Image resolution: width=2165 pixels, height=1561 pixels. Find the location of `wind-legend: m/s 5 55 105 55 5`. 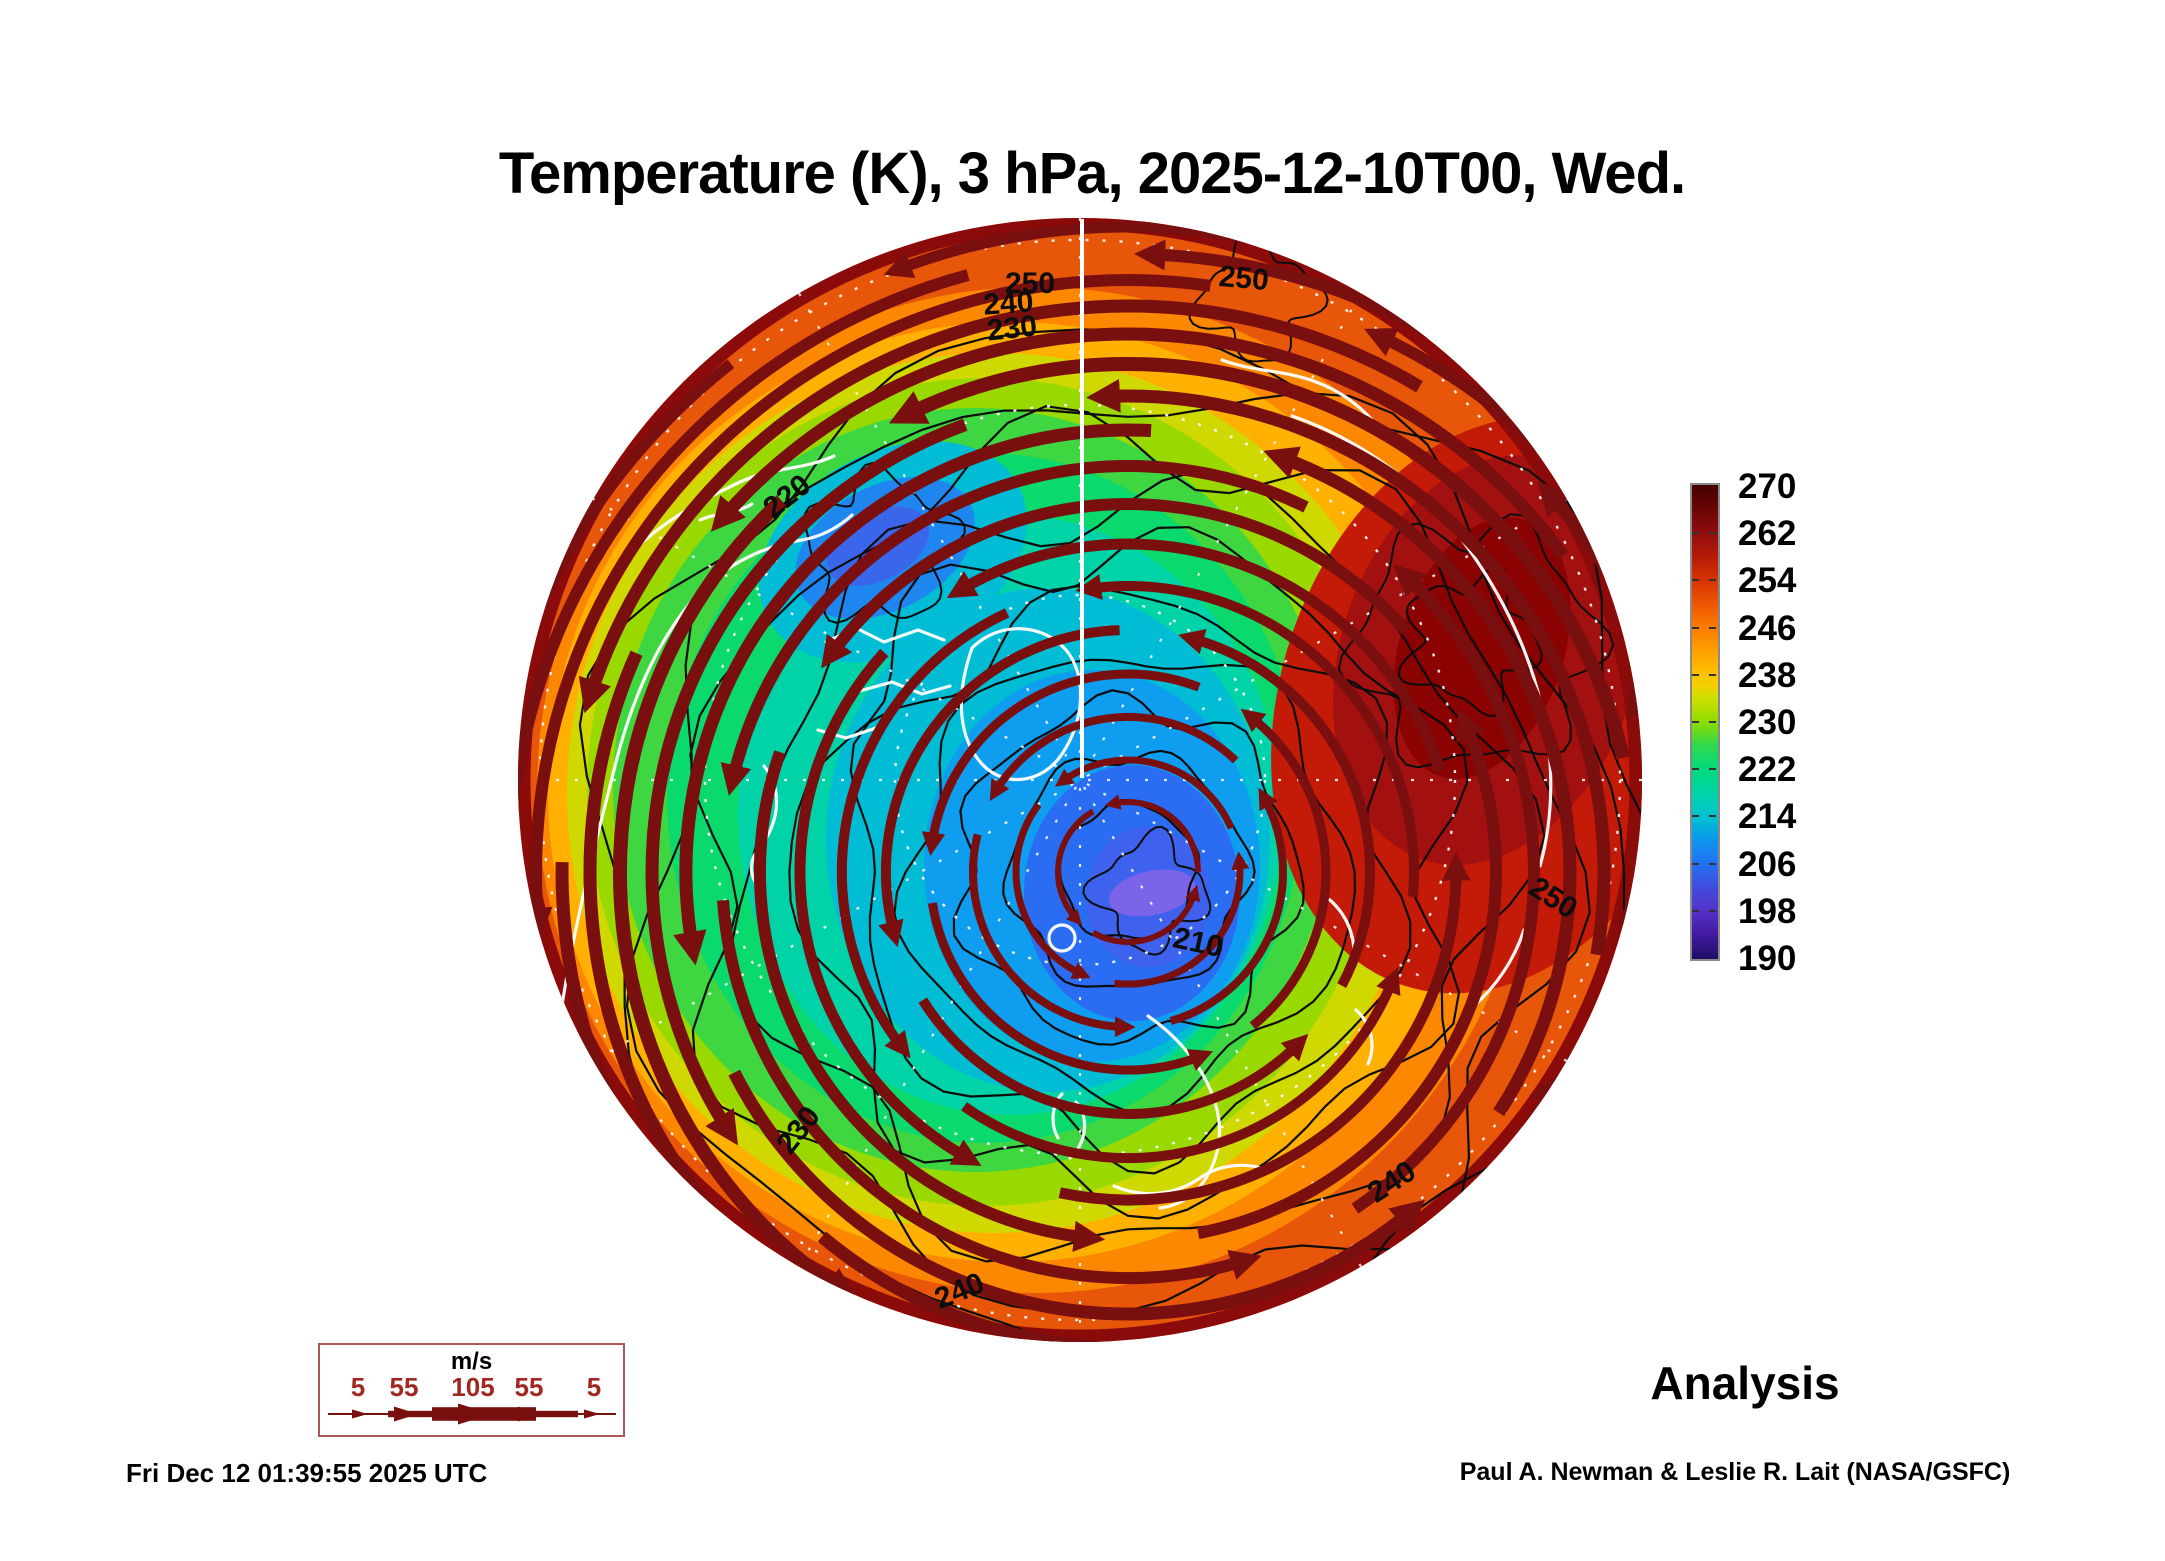

wind-legend: m/s 5 55 105 55 5 is located at coordinates (471, 1390).